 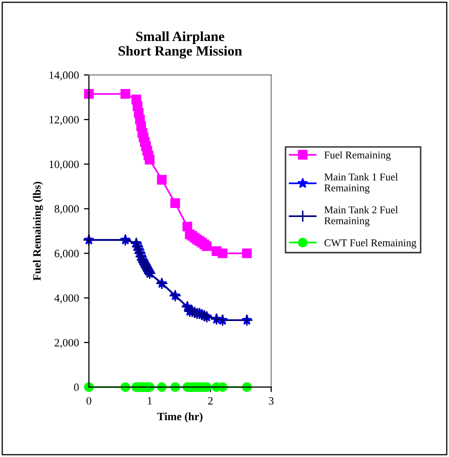 What do you see at coordinates (210, 401) in the screenshot?
I see `x-tick-label: 2` at bounding box center [210, 401].